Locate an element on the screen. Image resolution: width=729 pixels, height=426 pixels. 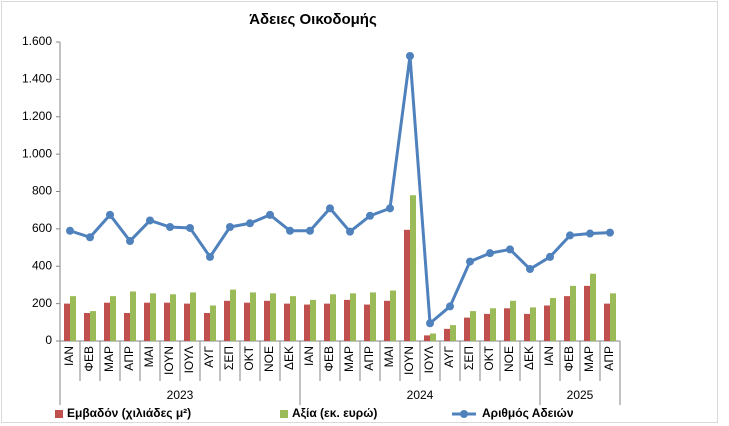
y-tick-label: 1.600 is located at coordinates (37, 41).